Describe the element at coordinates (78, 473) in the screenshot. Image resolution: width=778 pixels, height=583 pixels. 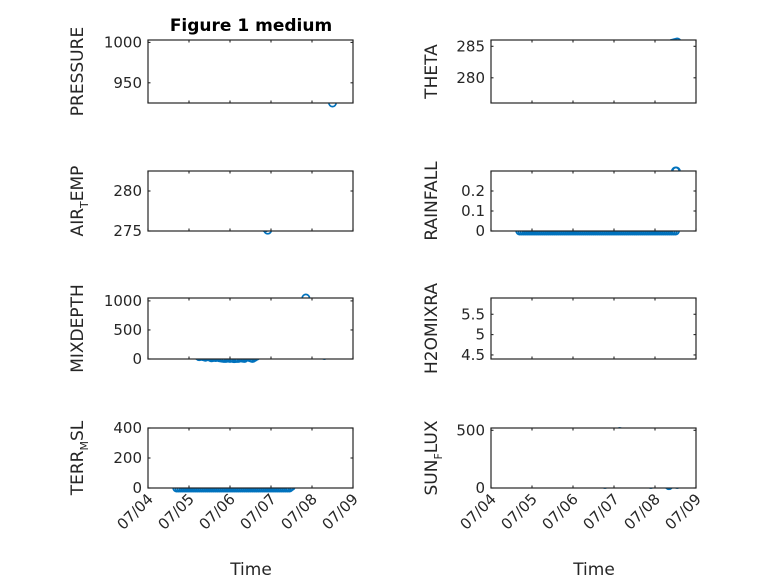
I see `y-axis-label-main: TERR` at that location.